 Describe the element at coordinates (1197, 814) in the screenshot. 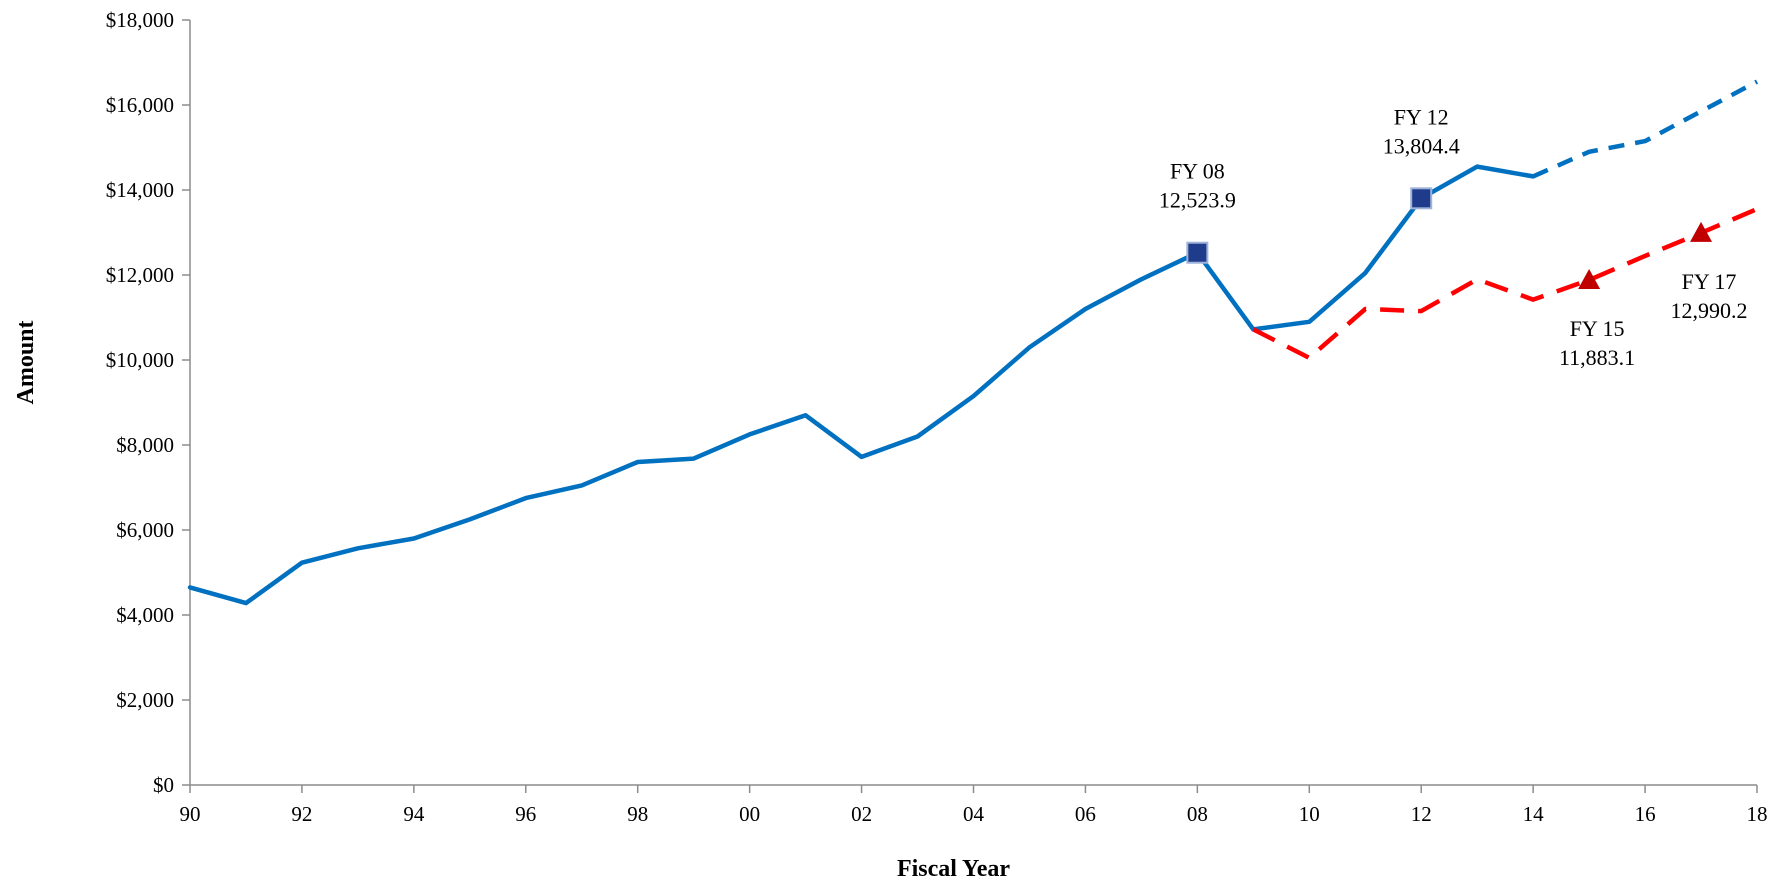

I see `x-tick-label: 08` at that location.